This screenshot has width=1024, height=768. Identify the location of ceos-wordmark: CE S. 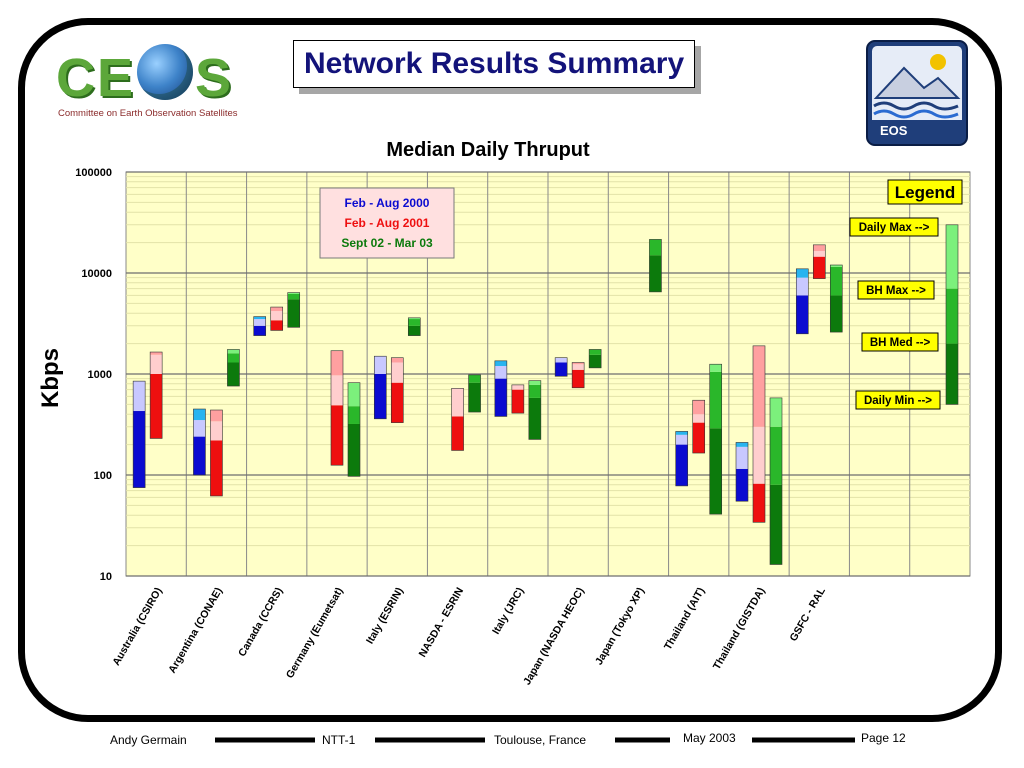
(144, 76).